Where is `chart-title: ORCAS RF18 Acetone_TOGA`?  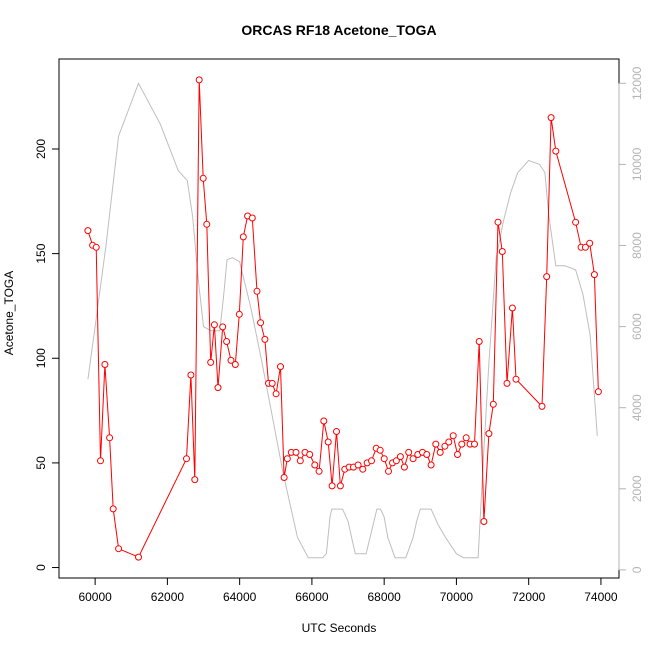 chart-title: ORCAS RF18 Acetone_TOGA is located at coordinates (338, 30).